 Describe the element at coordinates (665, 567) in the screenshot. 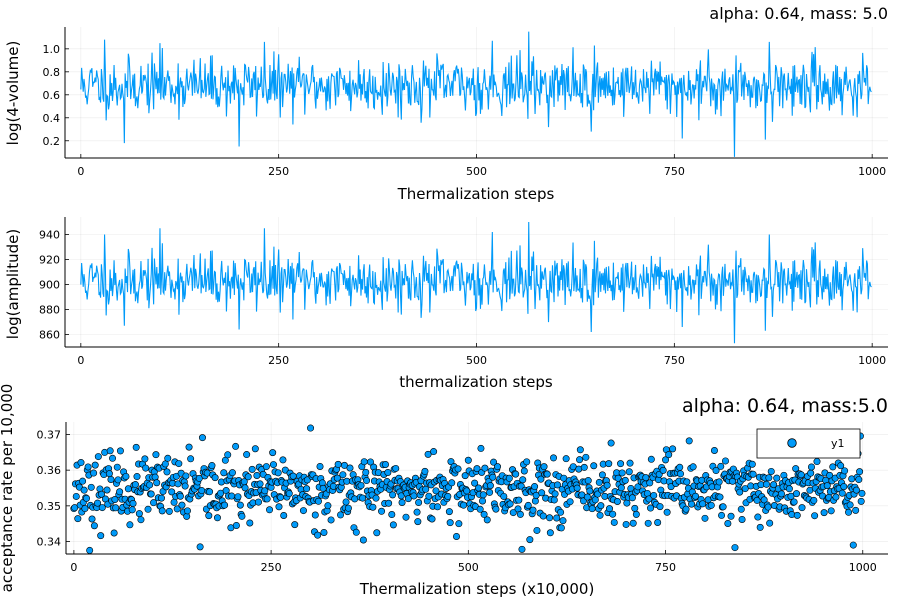

I see `x-tick-label: 750` at that location.